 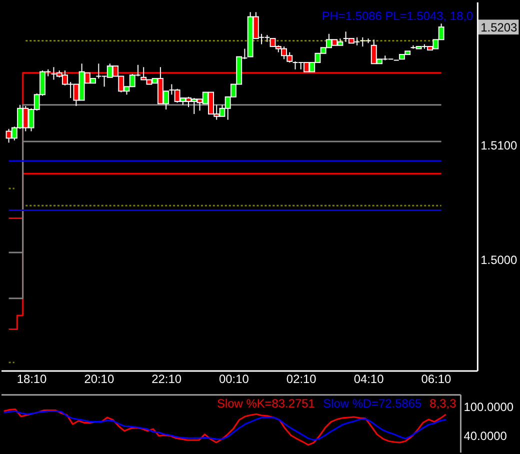 What do you see at coordinates (499, 259) in the screenshot?
I see `y-tick-label: 1.5000` at bounding box center [499, 259].